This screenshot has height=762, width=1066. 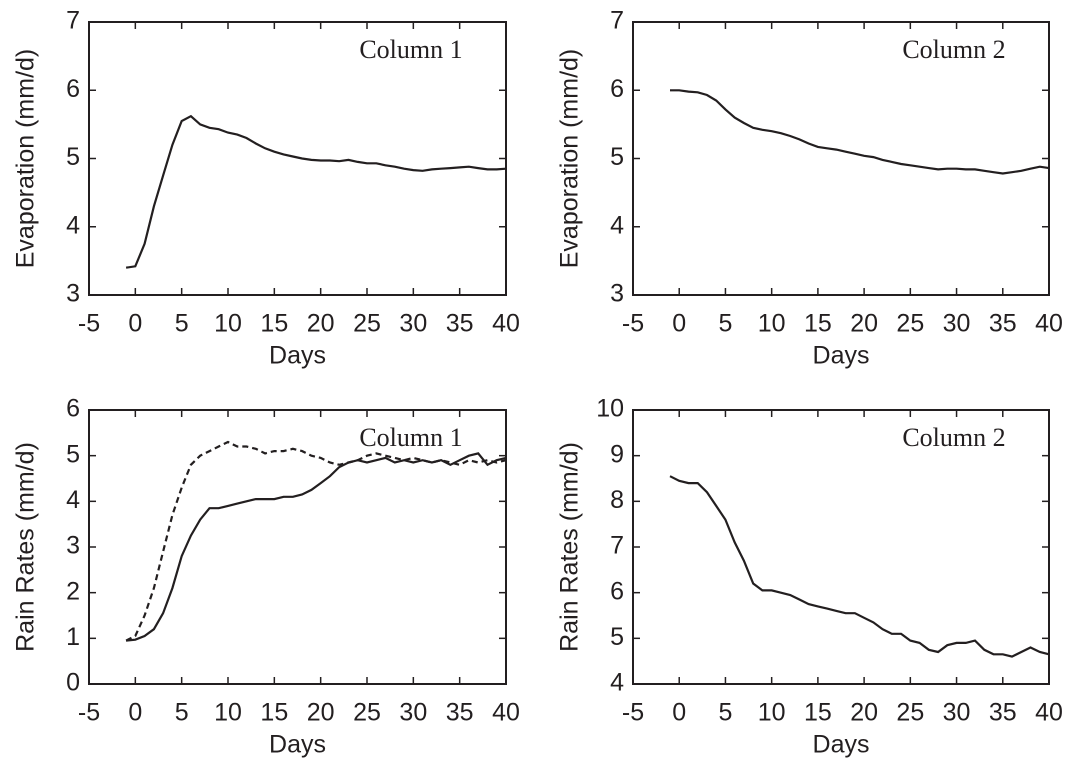 What do you see at coordinates (610, 409) in the screenshot?
I see `y-tick-label: 10` at bounding box center [610, 409].